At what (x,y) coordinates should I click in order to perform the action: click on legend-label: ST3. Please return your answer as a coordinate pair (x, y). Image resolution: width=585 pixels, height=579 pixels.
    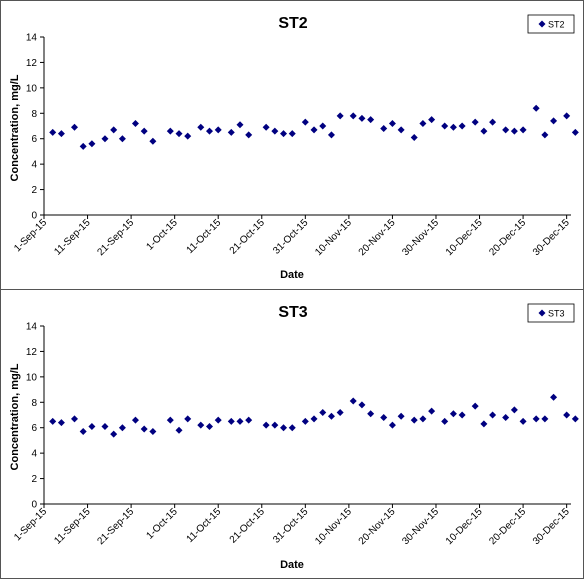
    Looking at the image, I should click on (556, 314).